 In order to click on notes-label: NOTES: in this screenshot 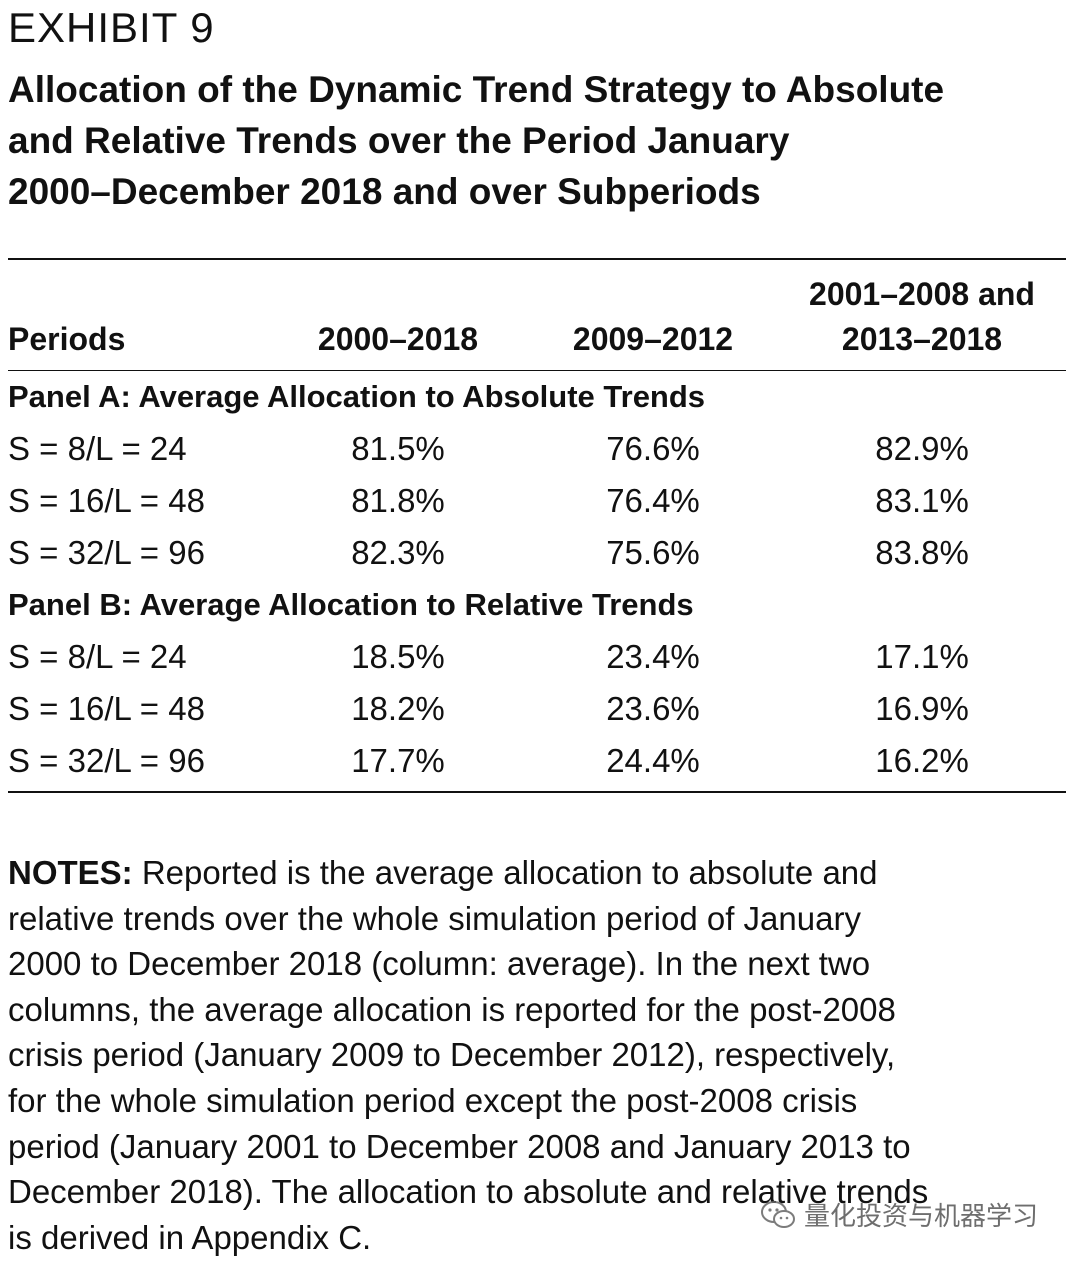, I will do `click(70, 872)`.